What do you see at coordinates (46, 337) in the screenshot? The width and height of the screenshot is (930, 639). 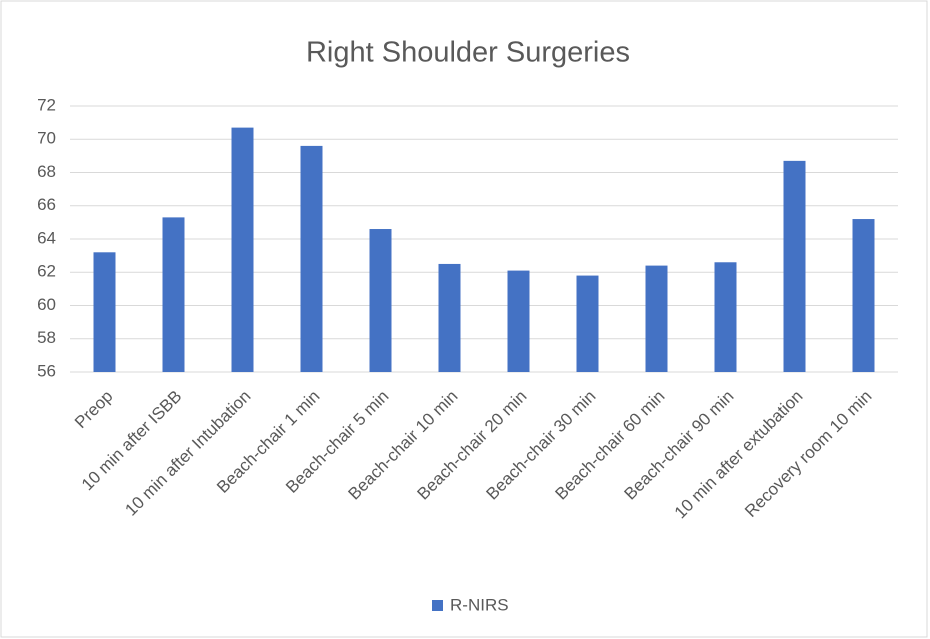 I see `y-tick-label: 58` at bounding box center [46, 337].